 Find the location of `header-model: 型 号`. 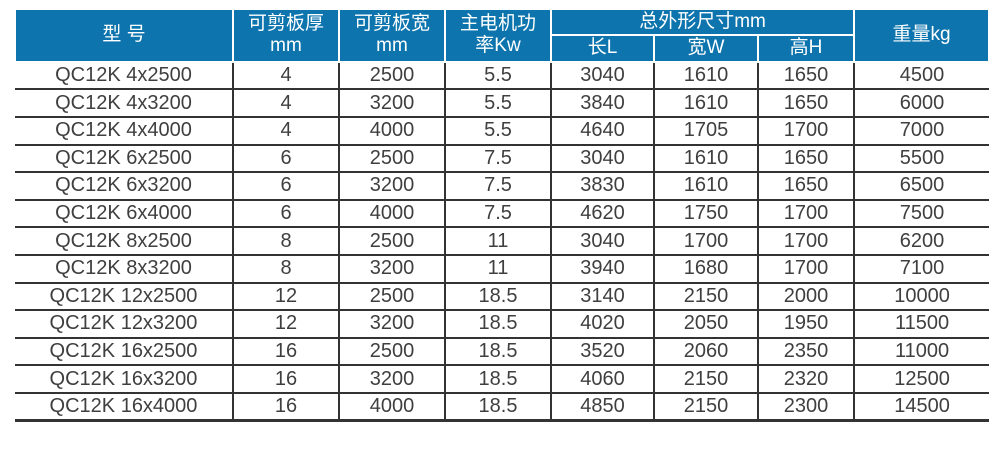

header-model: 型 号 is located at coordinates (124, 35).